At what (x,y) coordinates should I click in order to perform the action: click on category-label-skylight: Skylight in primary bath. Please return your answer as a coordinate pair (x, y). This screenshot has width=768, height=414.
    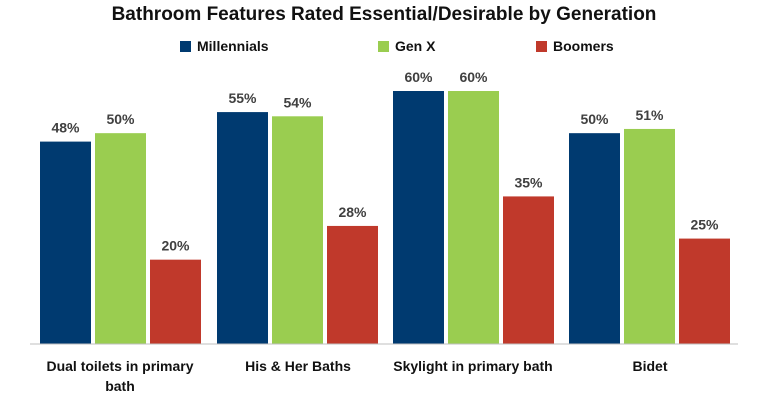
    Looking at the image, I should click on (473, 366).